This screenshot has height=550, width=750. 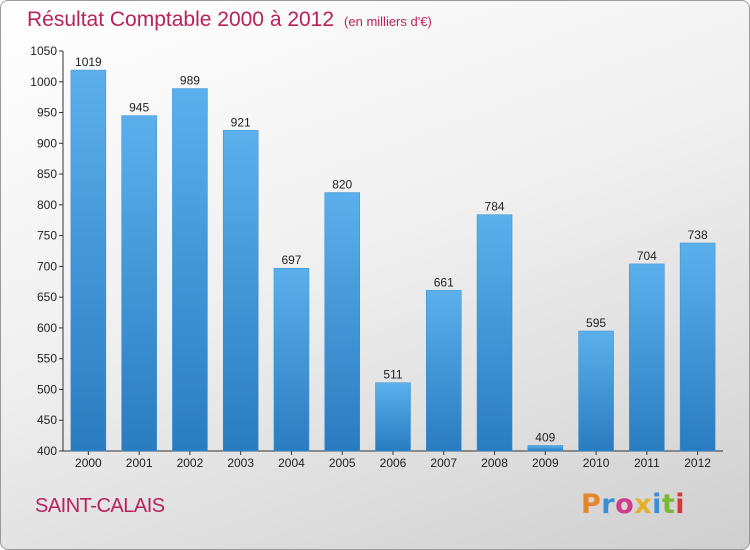 I want to click on title-unit: (en milliers d'€), so click(x=388, y=21).